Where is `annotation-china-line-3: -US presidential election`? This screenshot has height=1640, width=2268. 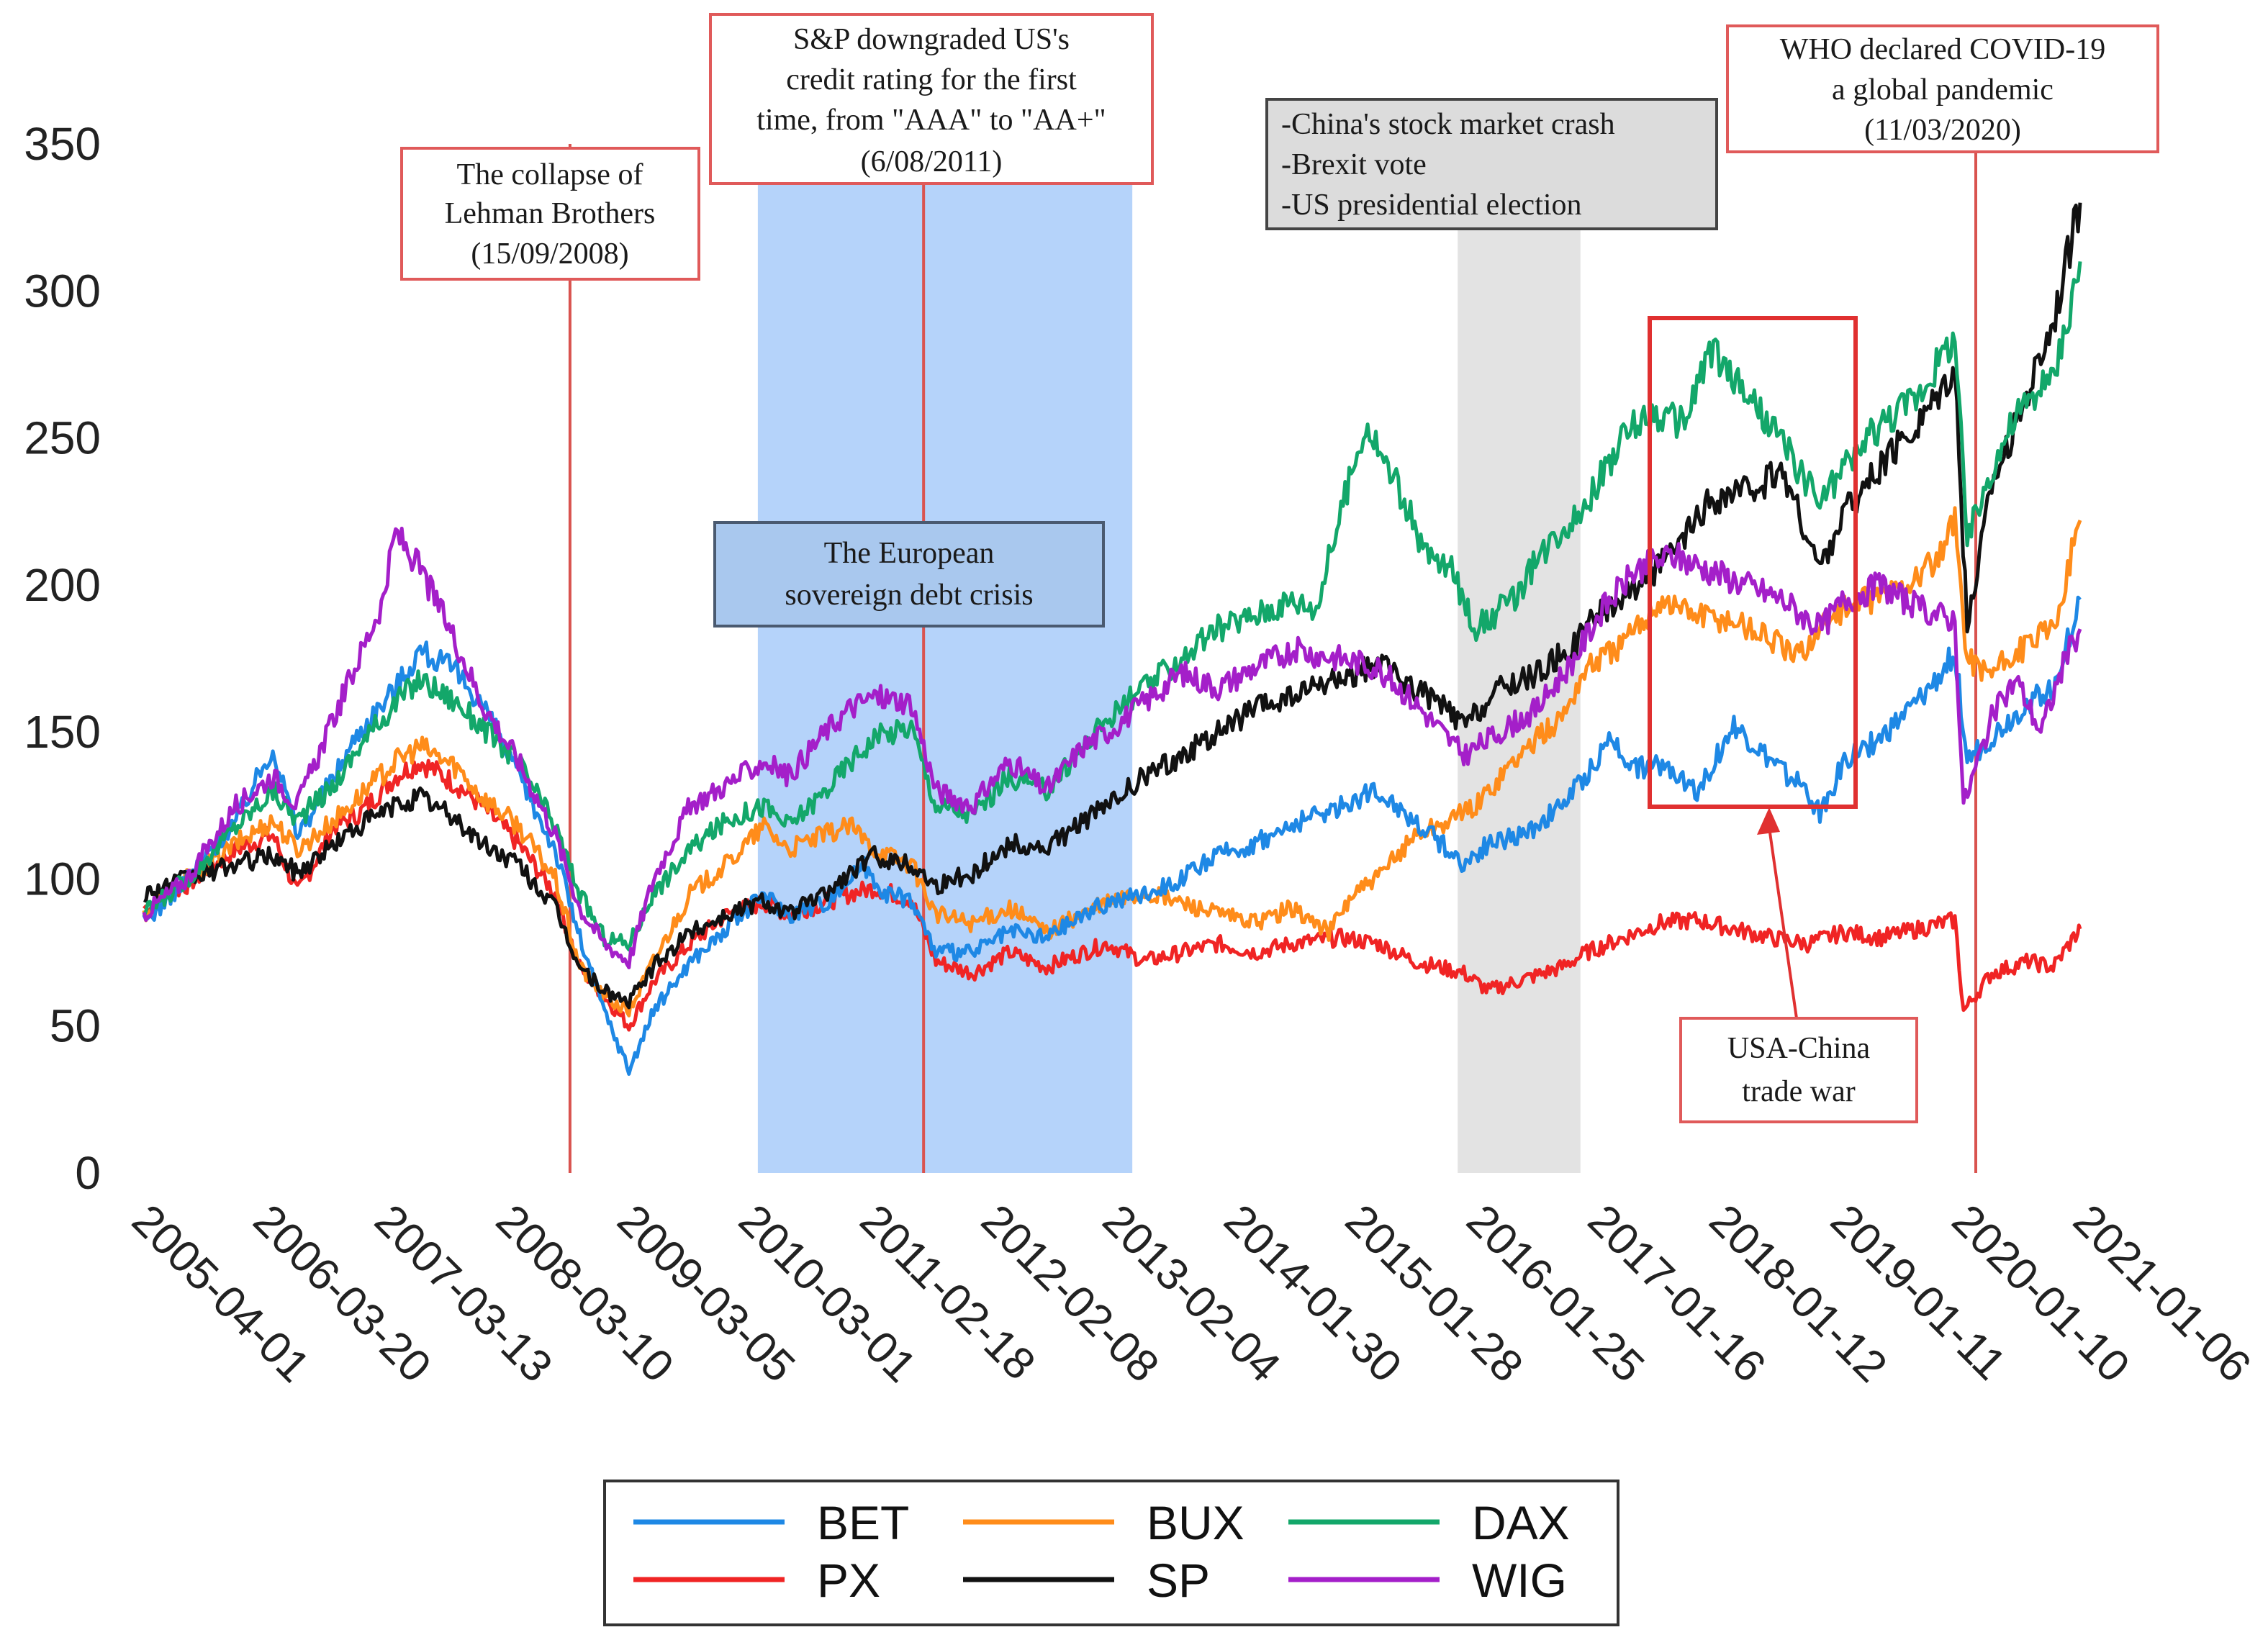
annotation-china-line-3: -US presidential election is located at coordinates (1431, 205).